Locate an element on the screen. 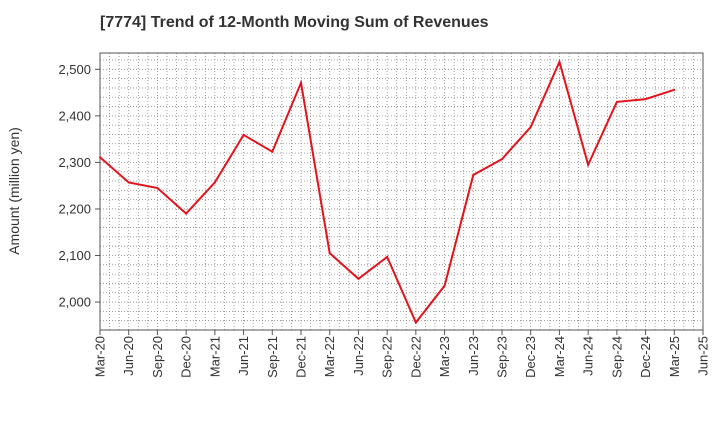 The width and height of the screenshot is (720, 440). y-tick-label: 2,500 is located at coordinates (74, 69).